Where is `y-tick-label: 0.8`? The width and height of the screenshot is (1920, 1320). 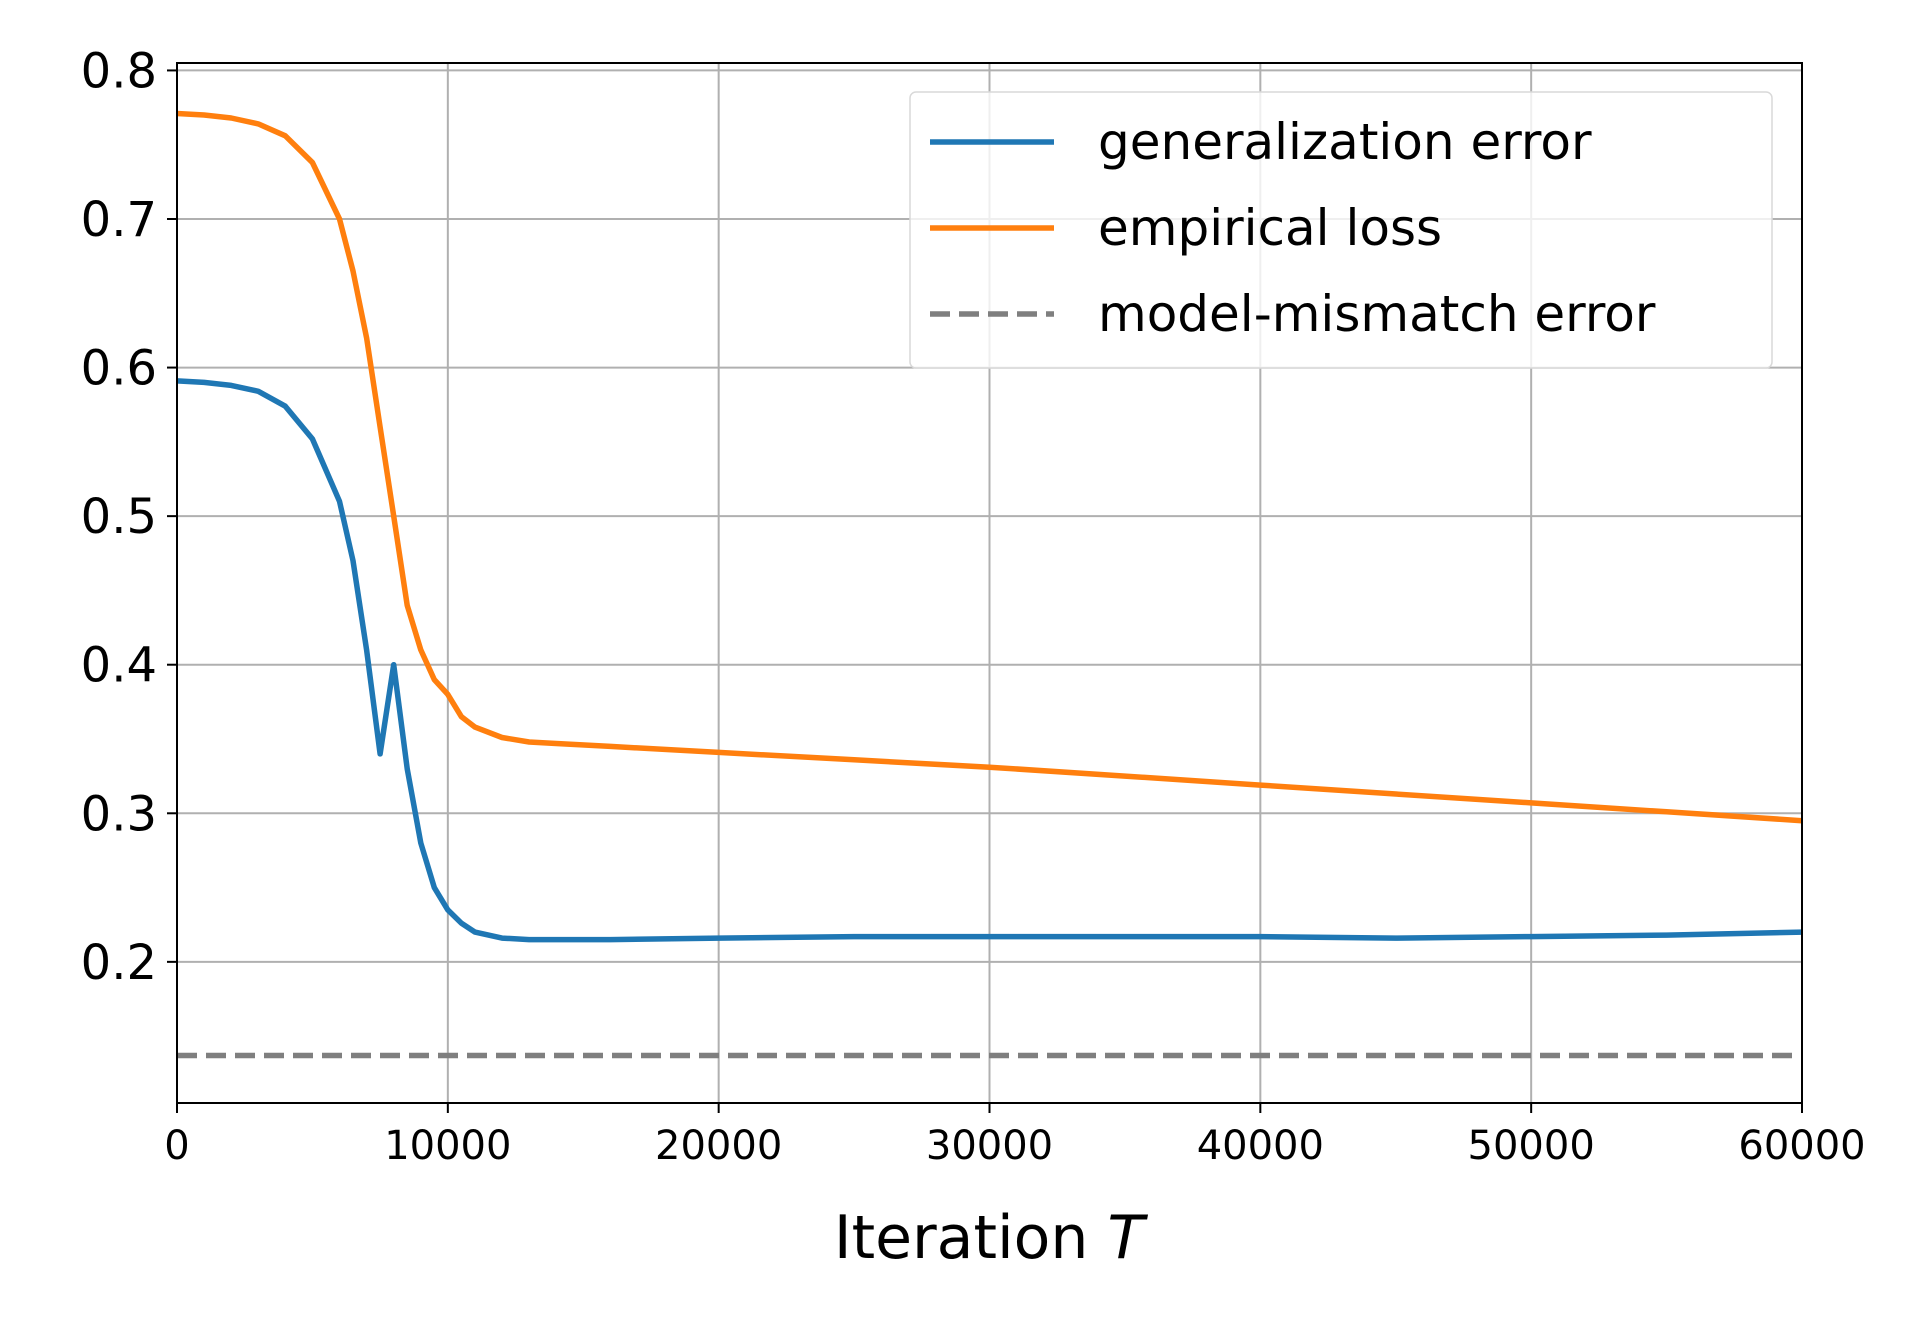
y-tick-label: 0.8 is located at coordinates (119, 71).